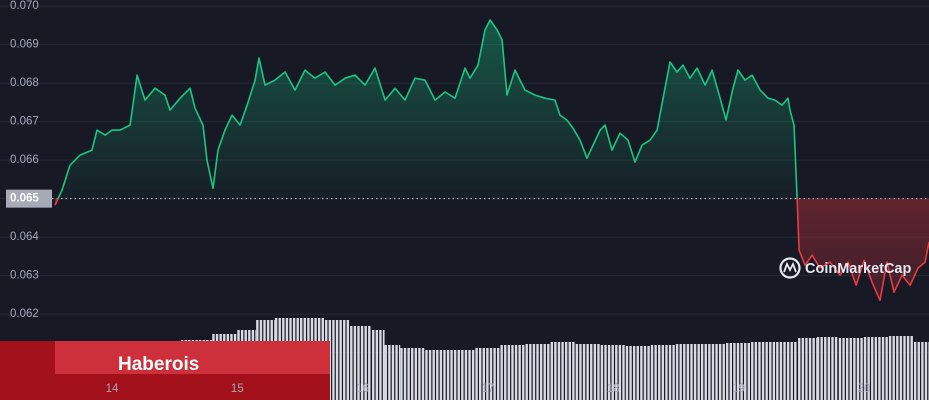  What do you see at coordinates (790, 267) in the screenshot?
I see `watermark-logo-mark` at bounding box center [790, 267].